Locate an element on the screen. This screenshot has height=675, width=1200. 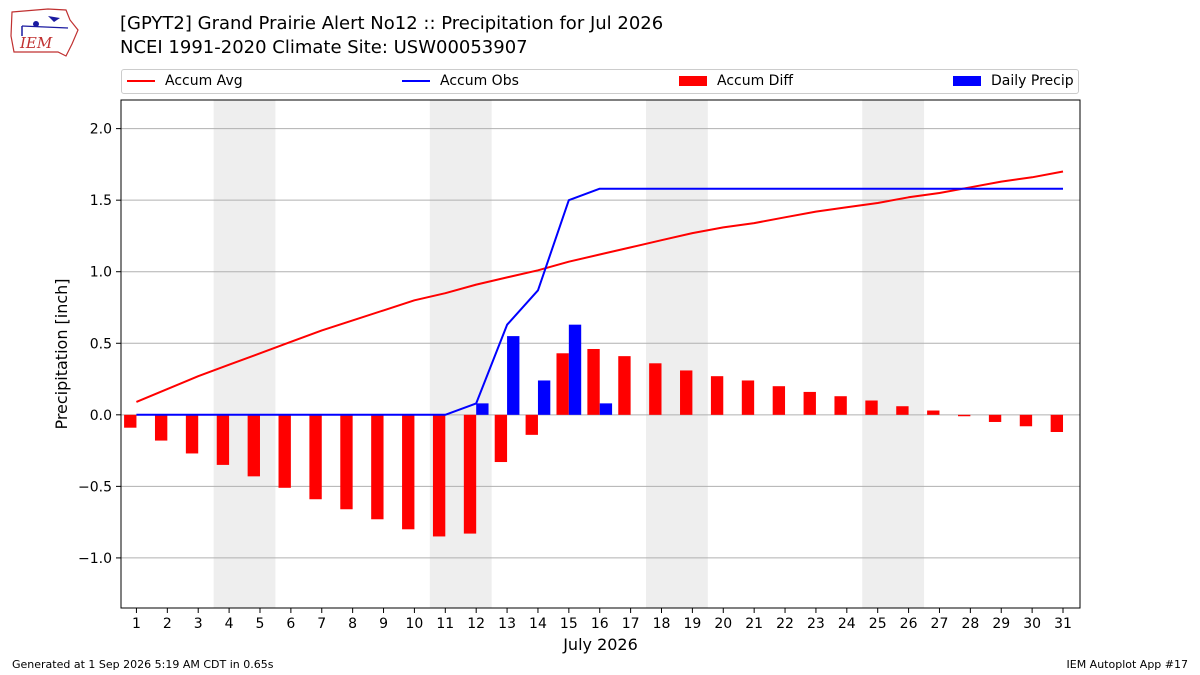
x-tick-label: 25 is located at coordinates (878, 624).